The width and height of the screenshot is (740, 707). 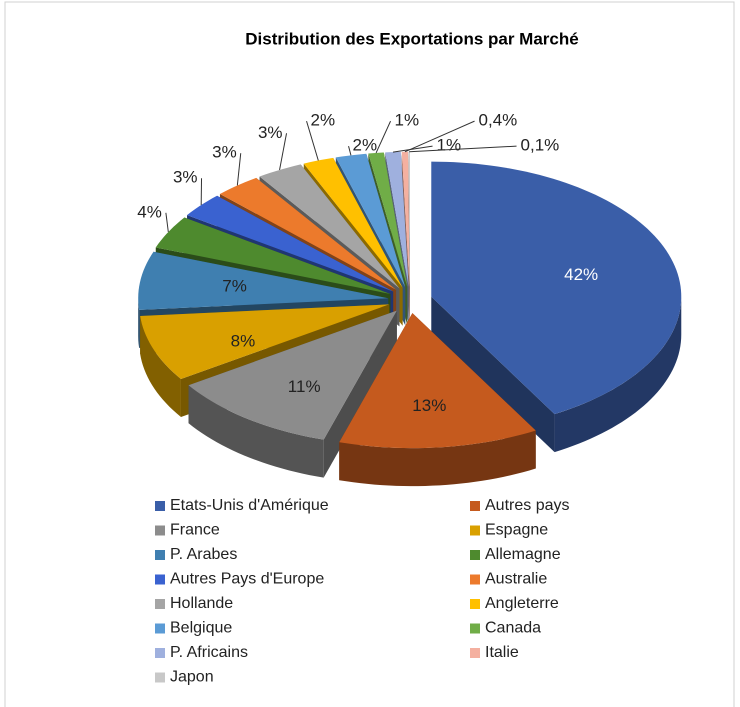 What do you see at coordinates (247, 579) in the screenshot?
I see `legend-label: Autres Pays d'Europe` at bounding box center [247, 579].